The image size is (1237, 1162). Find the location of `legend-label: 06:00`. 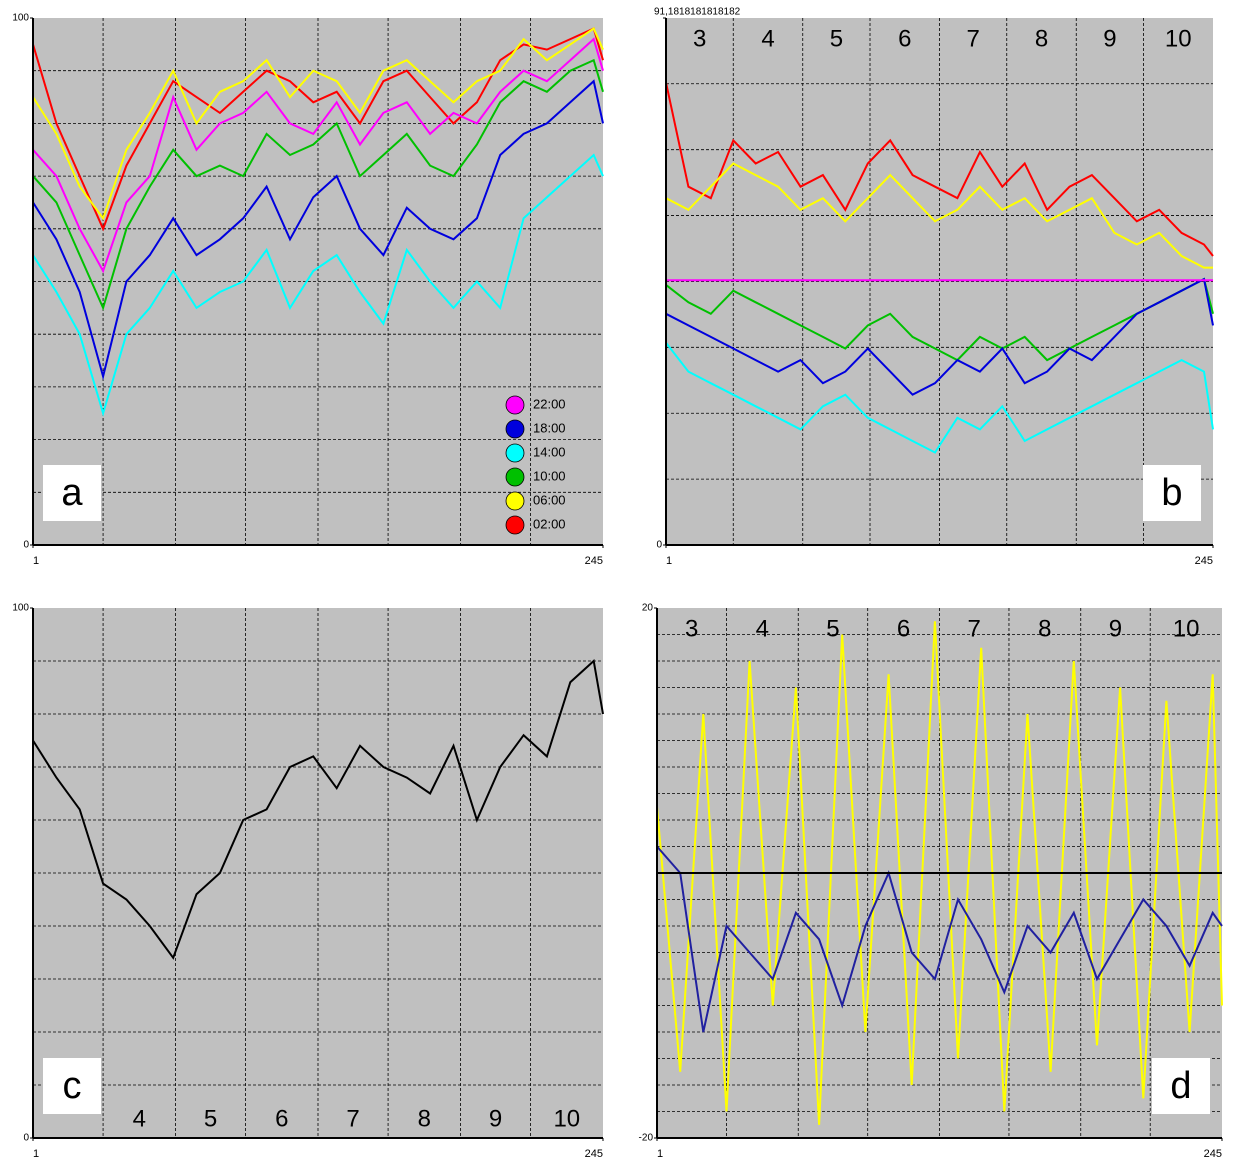

legend-label: 06:00 is located at coordinates (549, 499).